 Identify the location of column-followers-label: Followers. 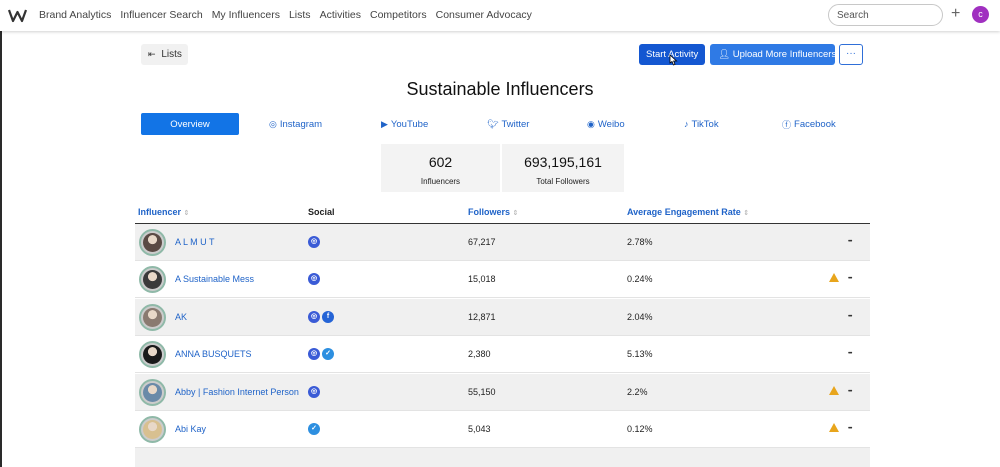
(489, 212).